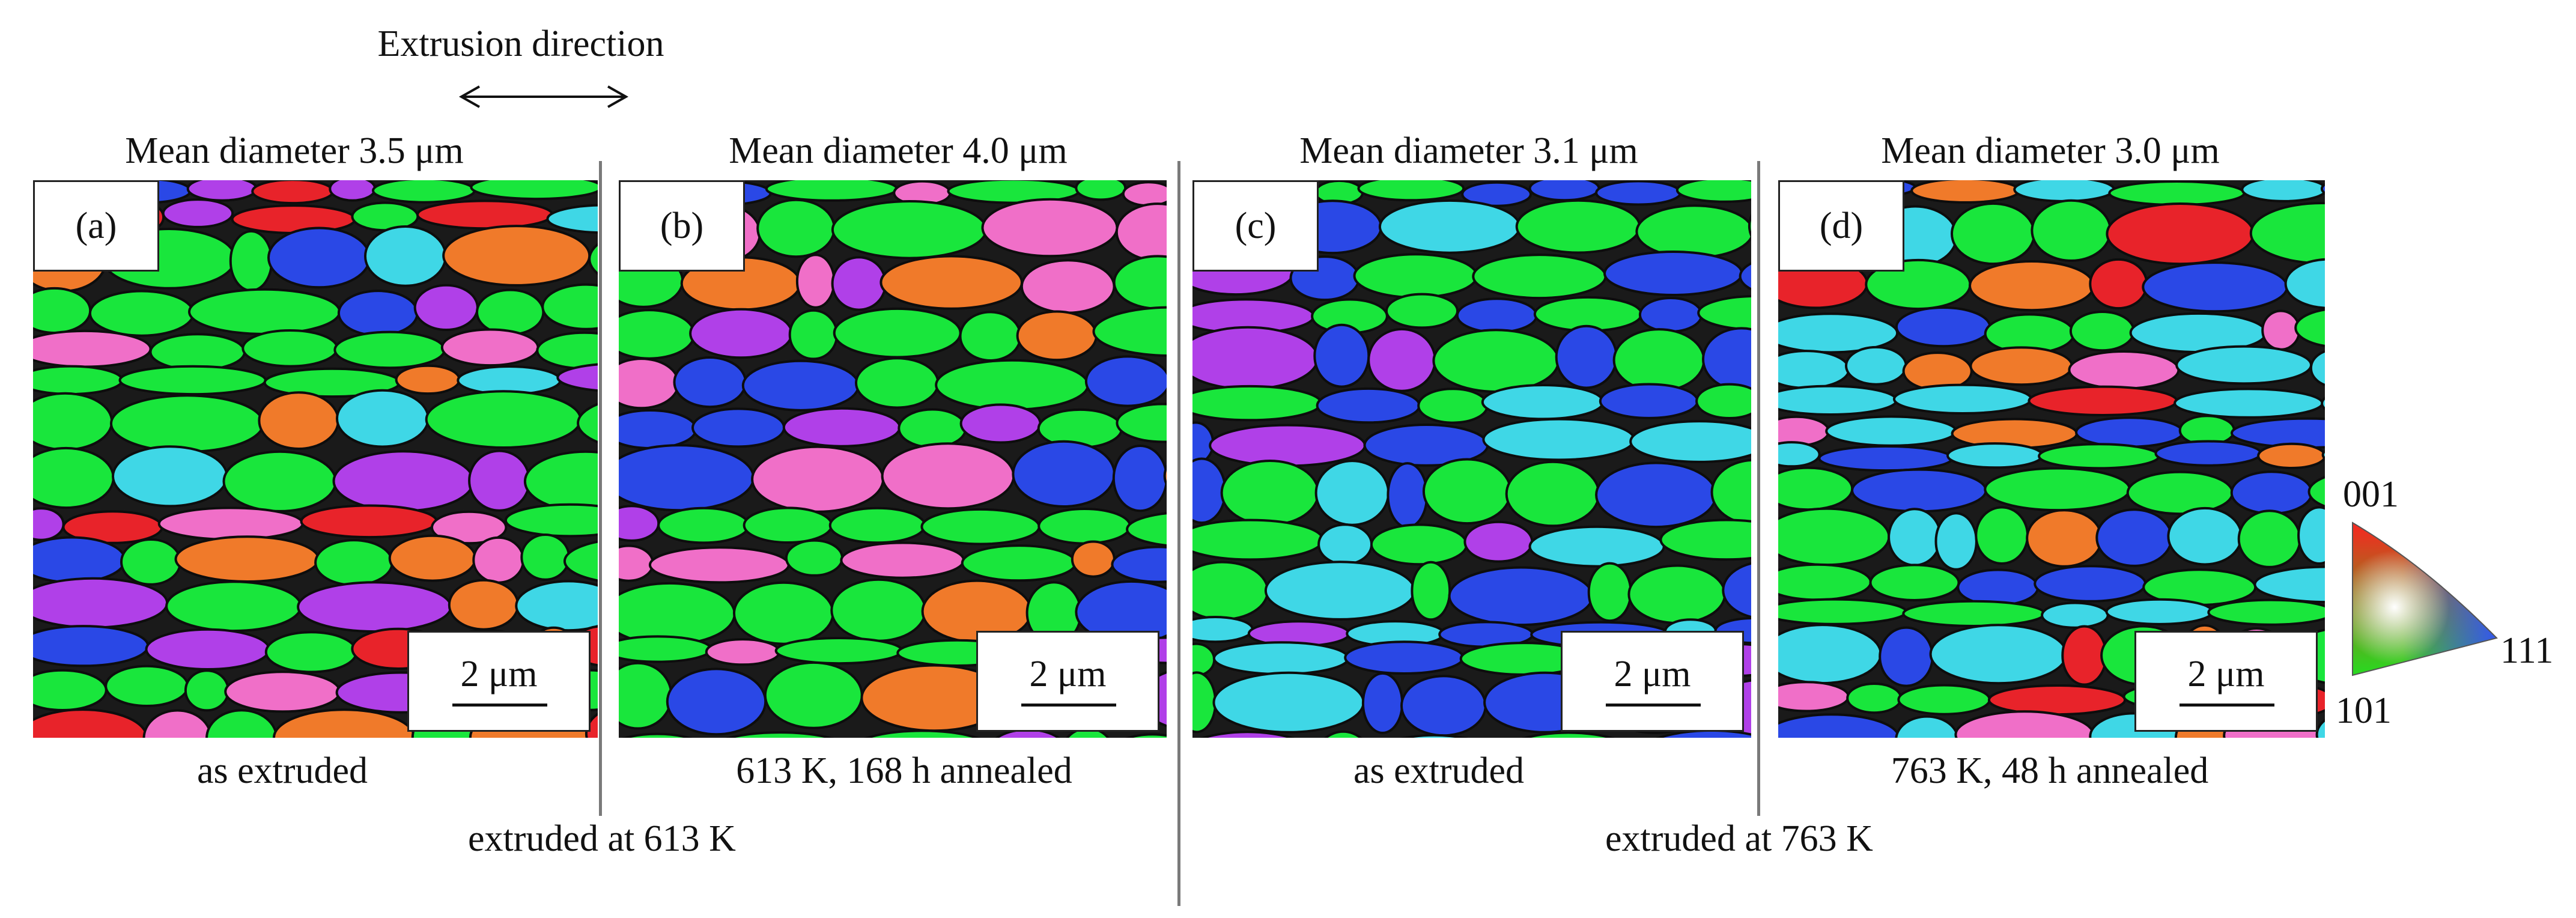 Image resolution: width=2576 pixels, height=918 pixels. I want to click on separator-cd, so click(1758, 488).